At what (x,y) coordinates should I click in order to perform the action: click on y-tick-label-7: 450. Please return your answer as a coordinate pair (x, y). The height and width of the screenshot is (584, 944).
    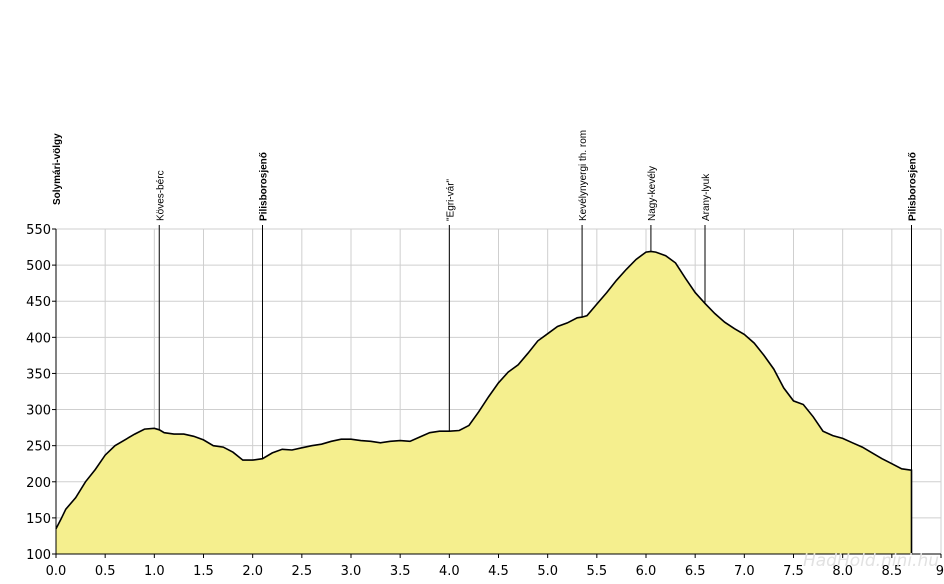
    Looking at the image, I should click on (38, 302).